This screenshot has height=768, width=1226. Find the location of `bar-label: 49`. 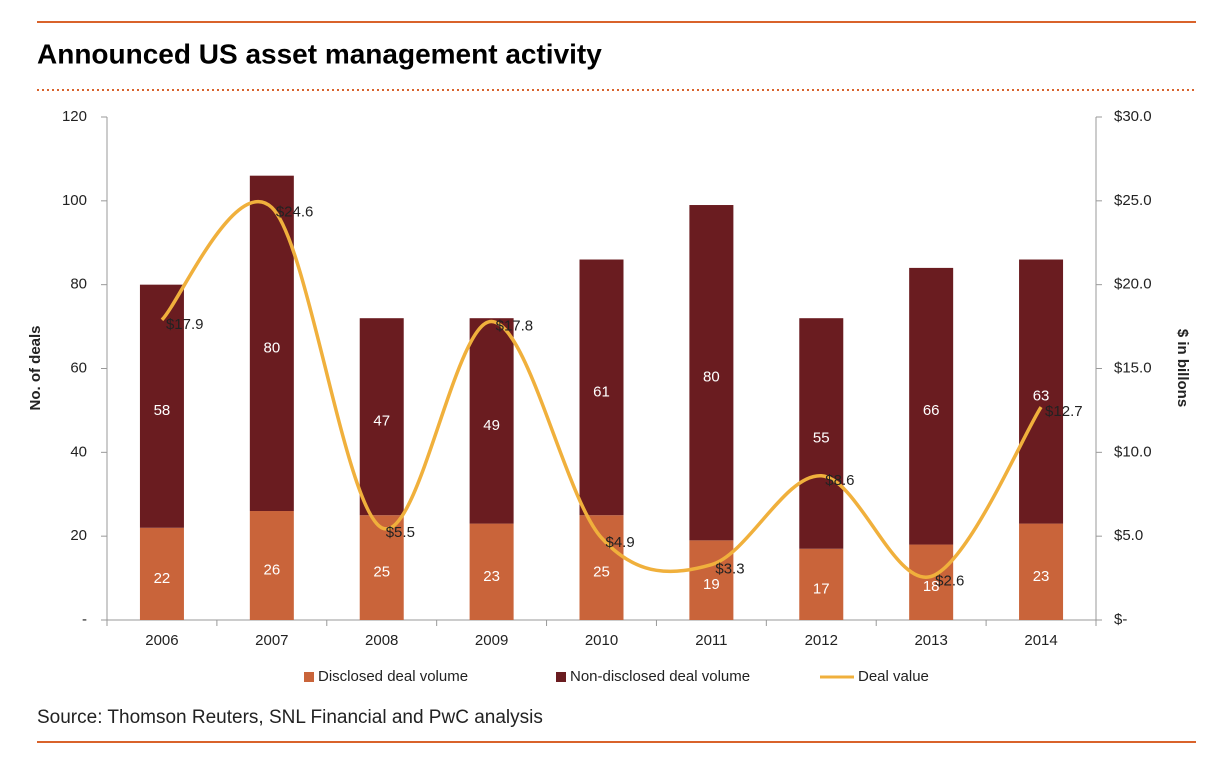

bar-label: 49 is located at coordinates (491, 425).